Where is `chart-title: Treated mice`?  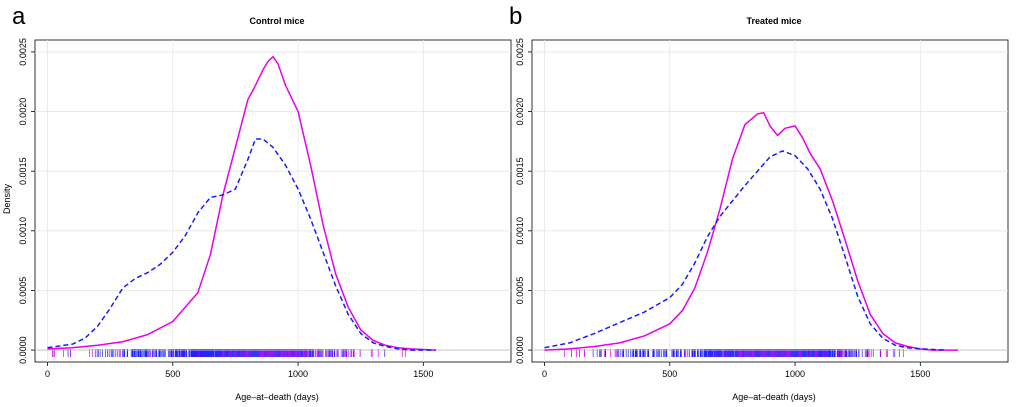
chart-title: Treated mice is located at coordinates (773, 21).